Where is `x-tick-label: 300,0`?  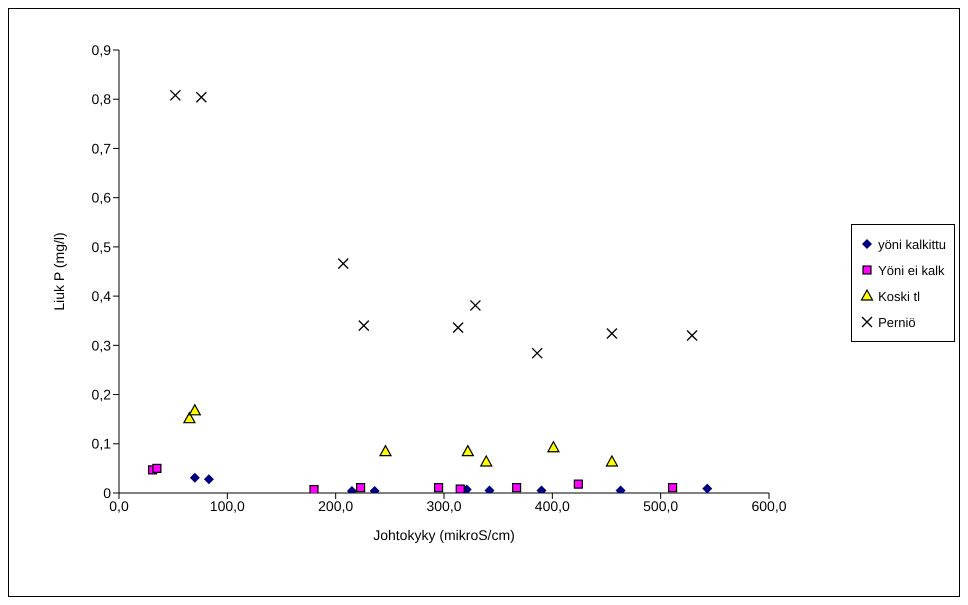 x-tick-label: 300,0 is located at coordinates (444, 506).